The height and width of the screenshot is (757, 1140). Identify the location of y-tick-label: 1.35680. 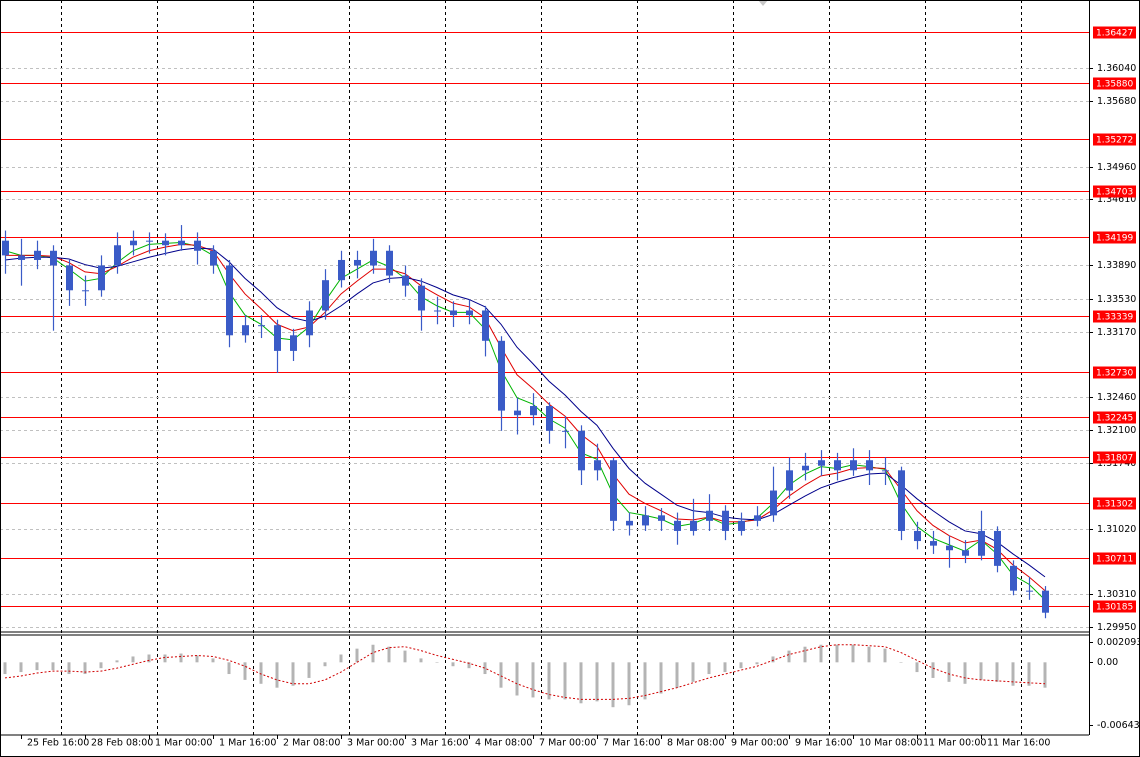
(1116, 101).